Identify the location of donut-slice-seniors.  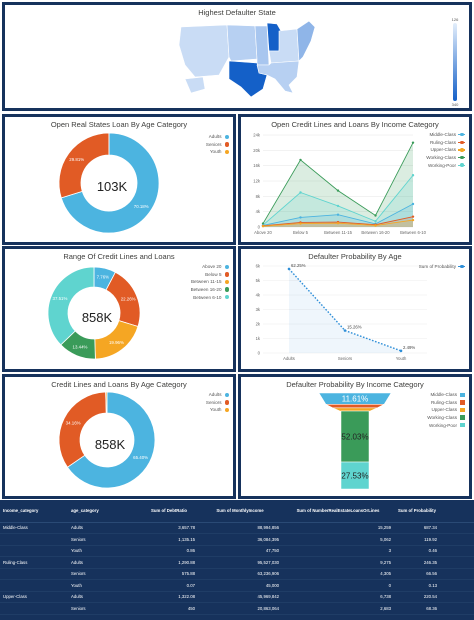
(82, 429).